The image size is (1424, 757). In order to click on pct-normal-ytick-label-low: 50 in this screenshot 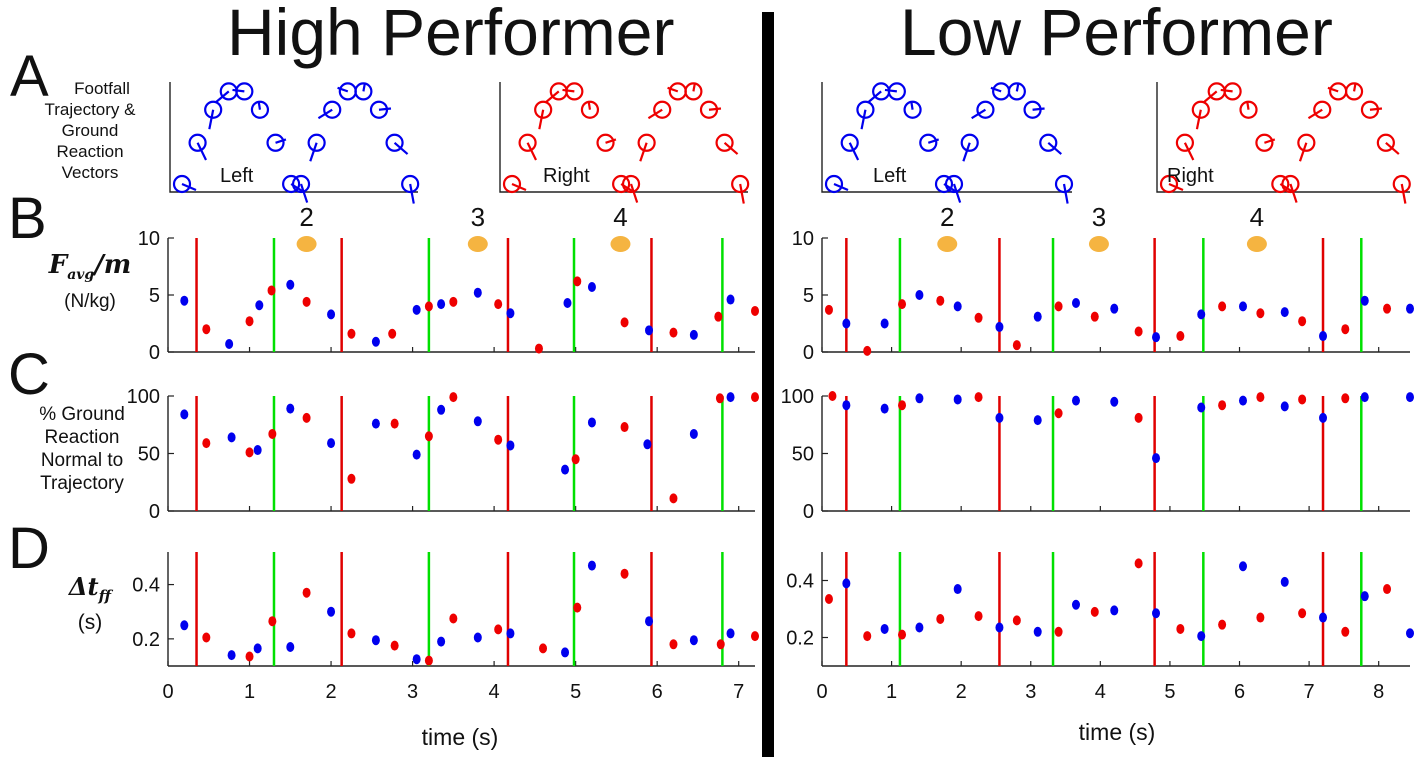, I will do `click(803, 455)`.